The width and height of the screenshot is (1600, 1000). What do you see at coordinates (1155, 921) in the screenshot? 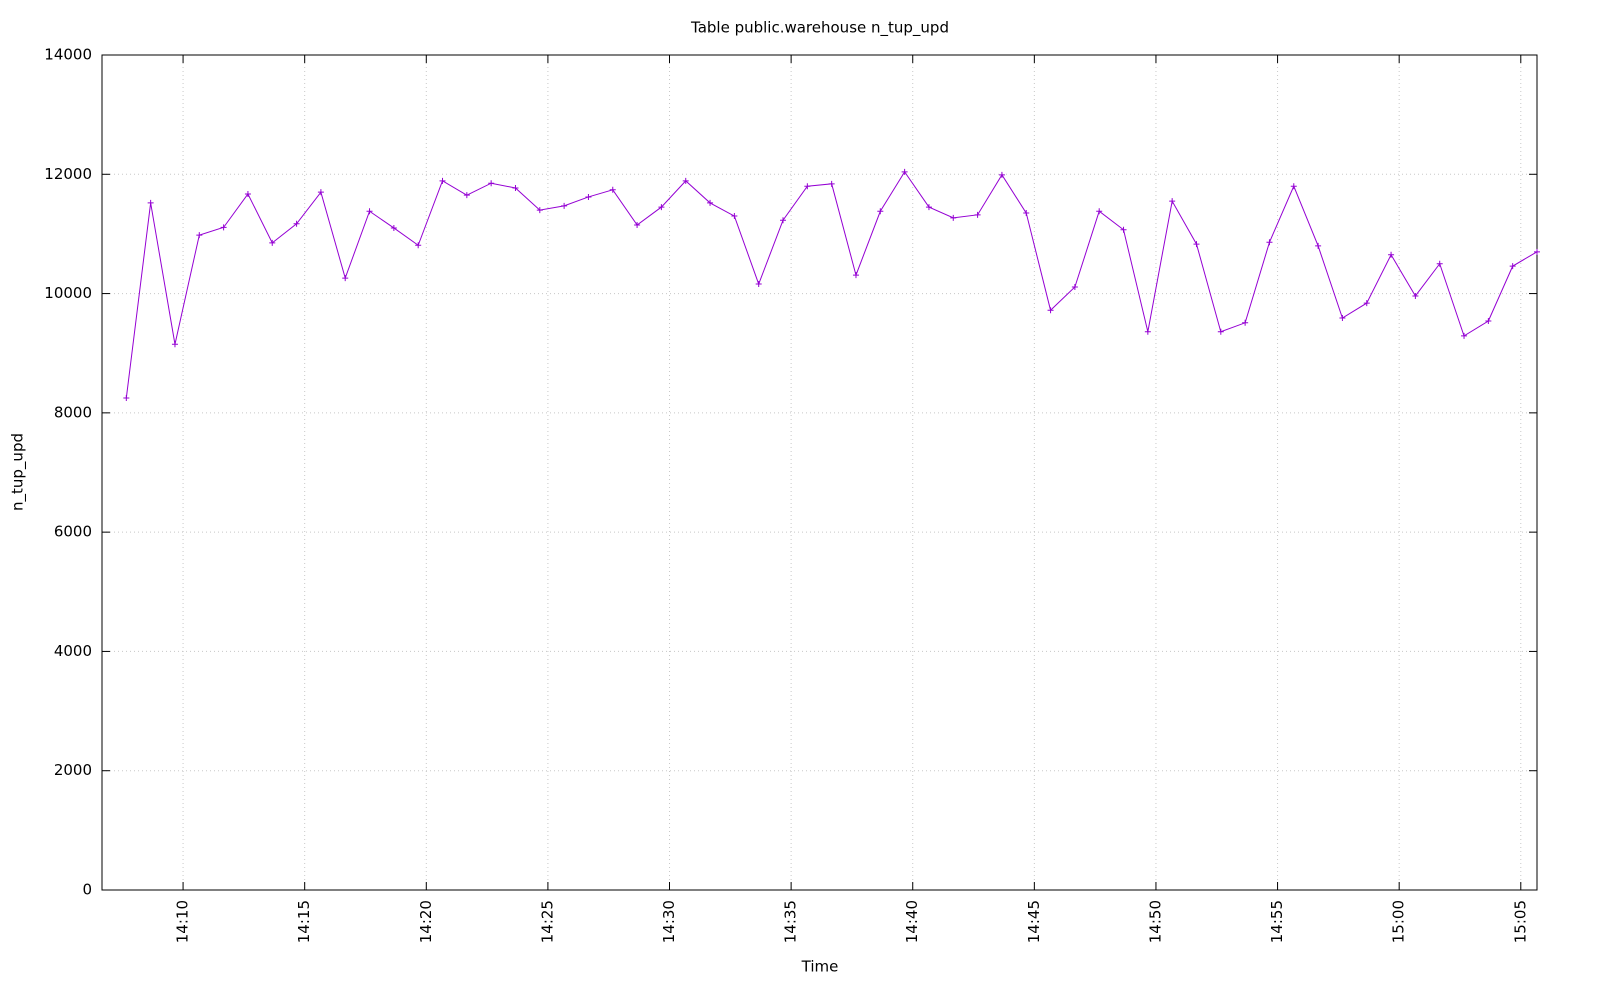
I see `x-tick-label: 14:50` at bounding box center [1155, 921].